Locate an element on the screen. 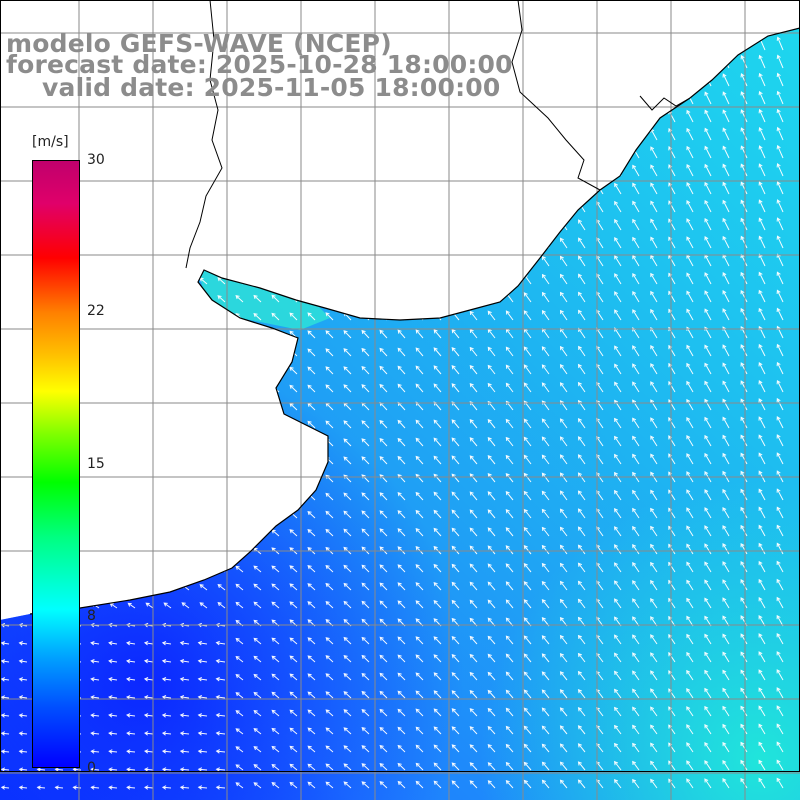 Image resolution: width=800 pixels, height=800 pixels. colorbar-tick-30: 30 is located at coordinates (96, 160).